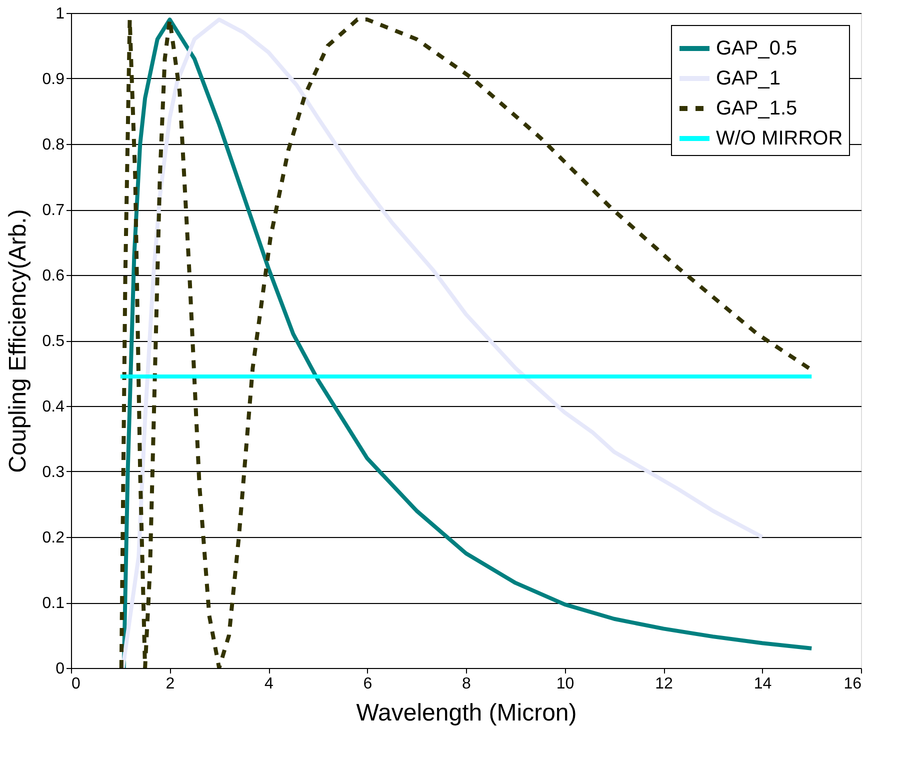 This screenshot has width=910, height=765. Describe the element at coordinates (53, 407) in the screenshot. I see `y-tick-label: 0.4` at that location.